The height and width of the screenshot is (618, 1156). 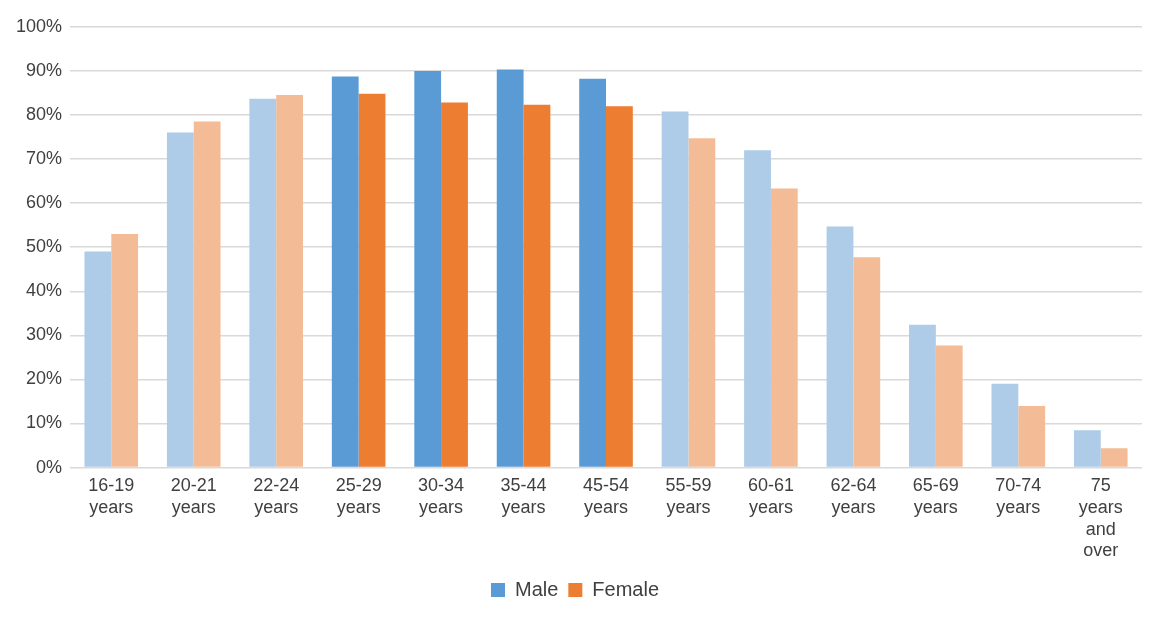 What do you see at coordinates (44, 69) in the screenshot?
I see `y-tick-label: 90%` at bounding box center [44, 69].